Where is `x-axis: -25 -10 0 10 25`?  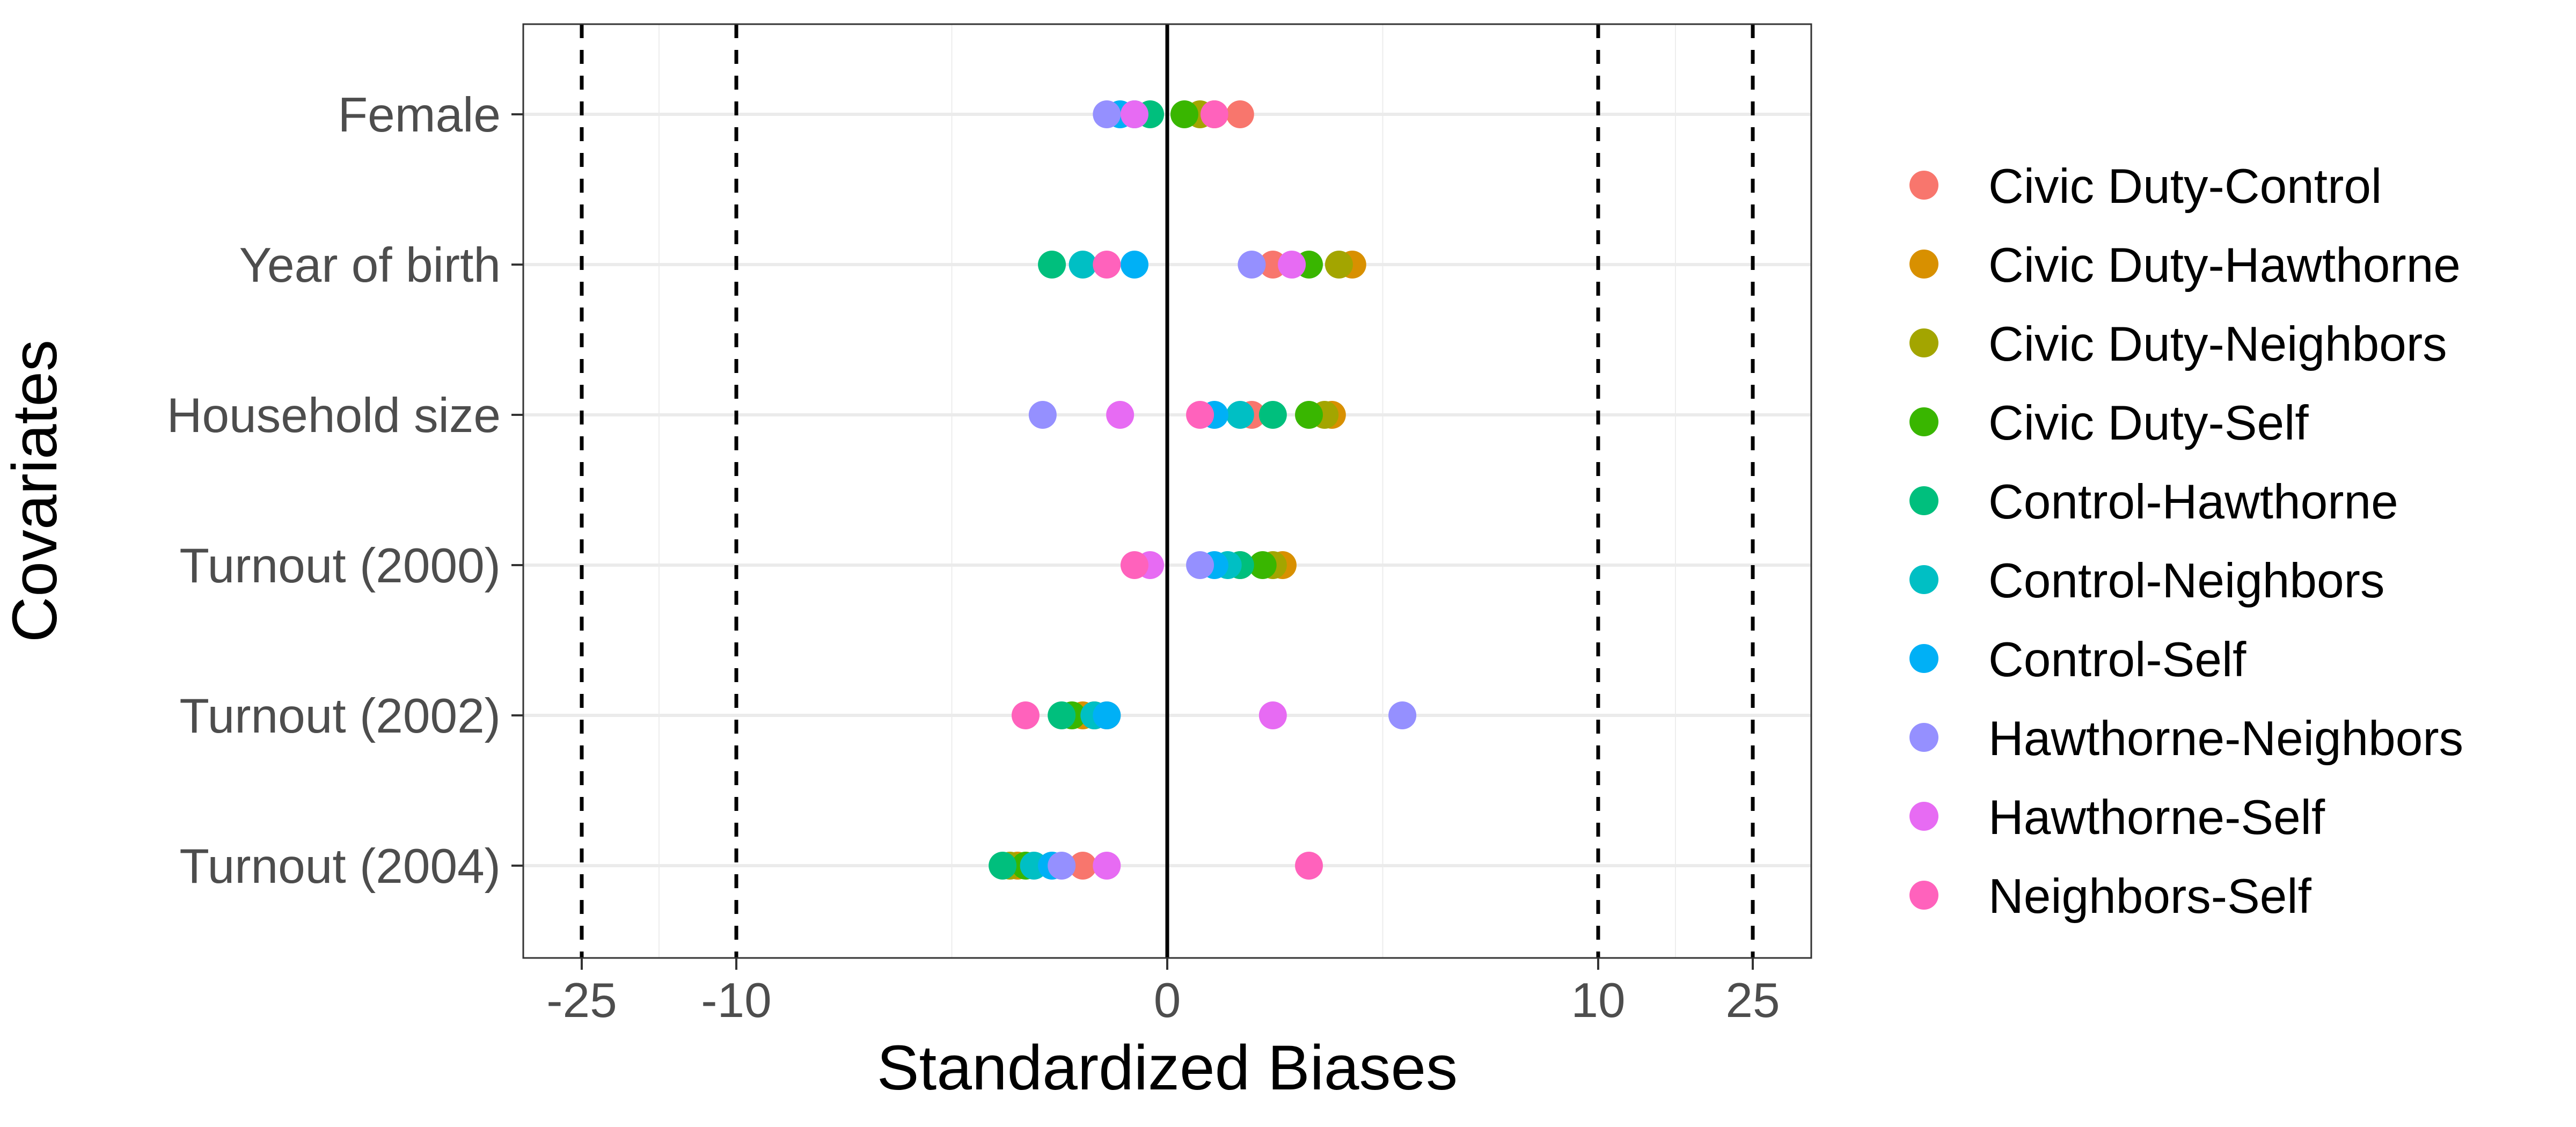
x-axis: -25 -10 0 10 25 is located at coordinates (1163, 993).